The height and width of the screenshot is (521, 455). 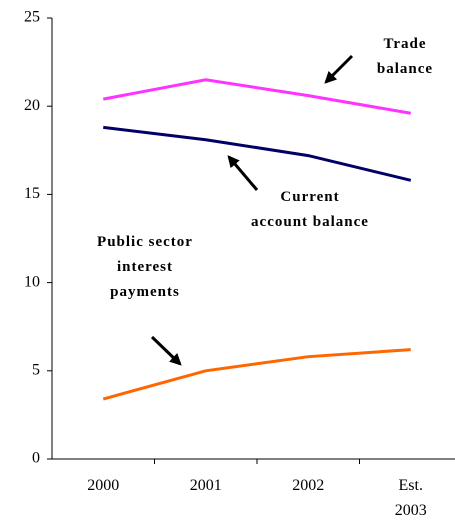 I want to click on y-tick-label: 25, so click(x=32, y=17).